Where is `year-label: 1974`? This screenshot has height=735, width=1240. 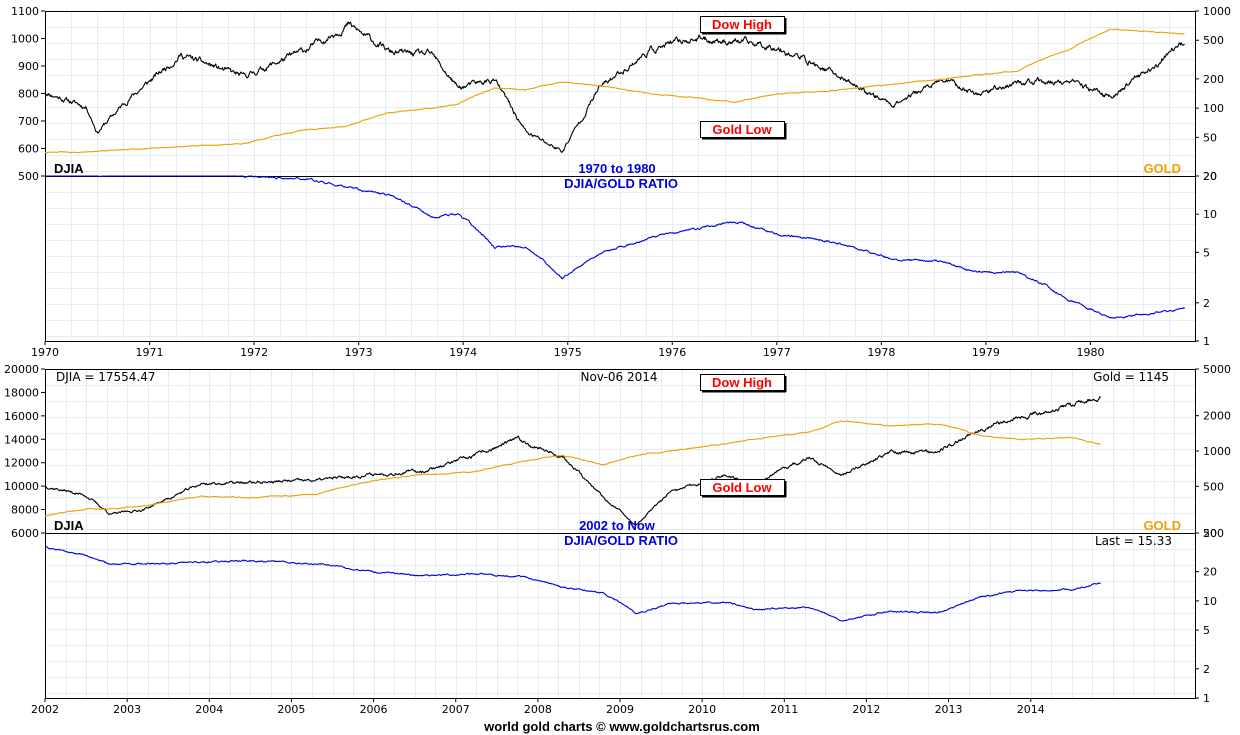
year-label: 1974 is located at coordinates (463, 352).